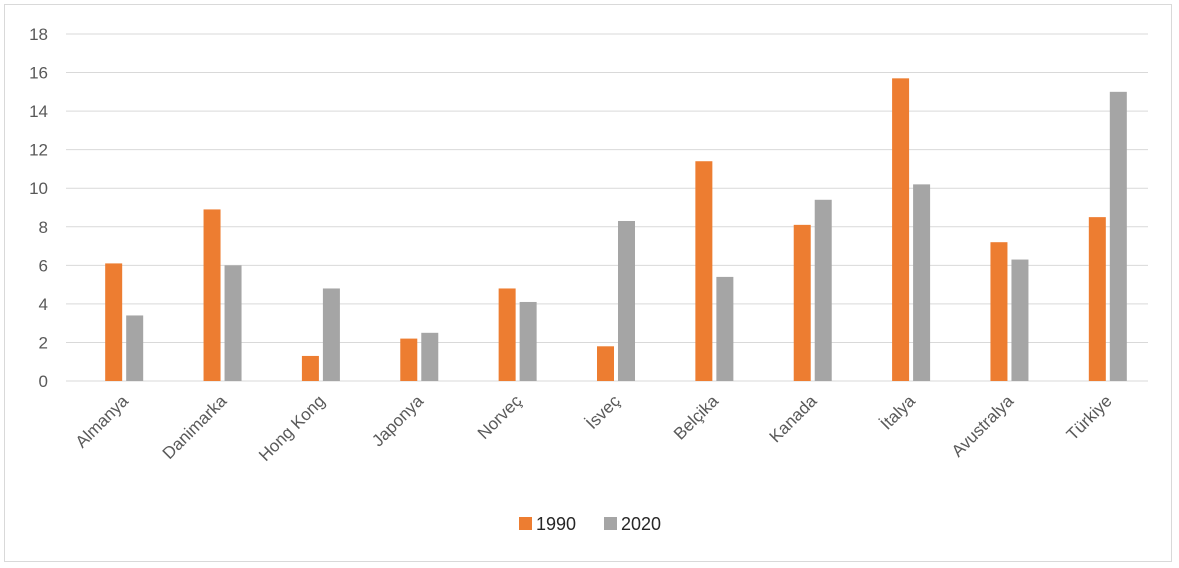 The height and width of the screenshot is (568, 1179). What do you see at coordinates (43, 227) in the screenshot?
I see `y-tick-label: 8` at bounding box center [43, 227].